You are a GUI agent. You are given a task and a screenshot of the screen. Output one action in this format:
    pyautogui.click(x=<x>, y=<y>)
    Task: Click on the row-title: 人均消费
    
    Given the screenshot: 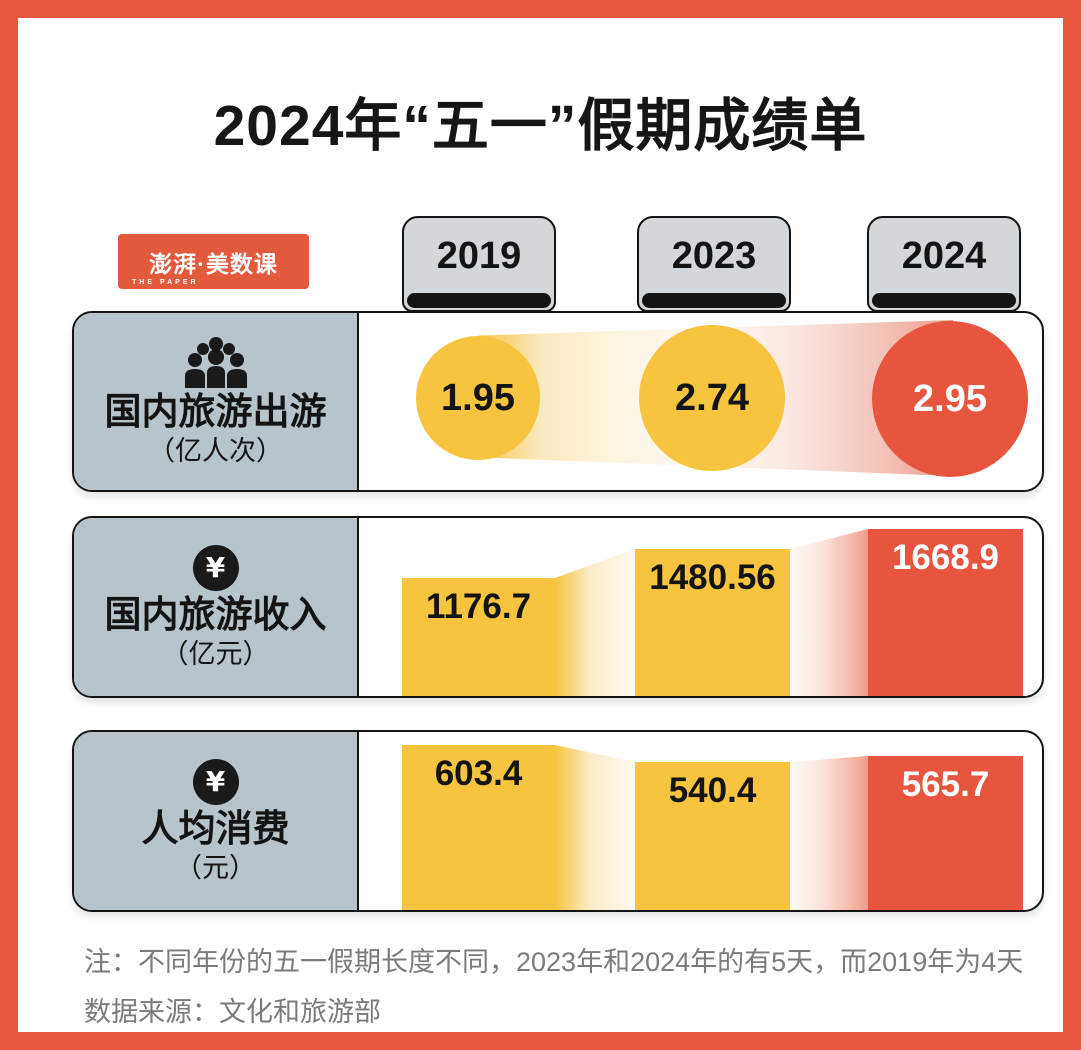 What is the action you would take?
    pyautogui.click(x=215, y=828)
    